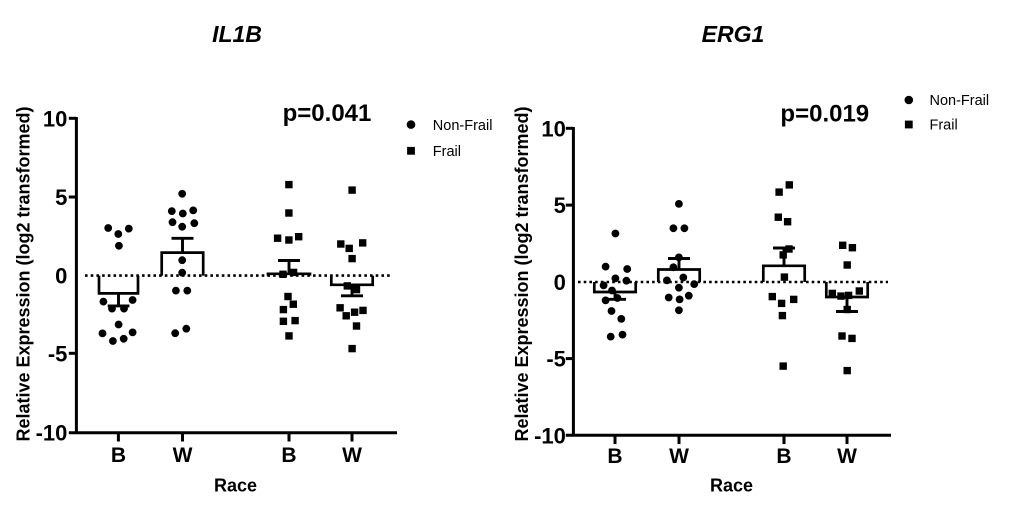 The image size is (1020, 520). I want to click on svg-text: ERG1, so click(733, 34).